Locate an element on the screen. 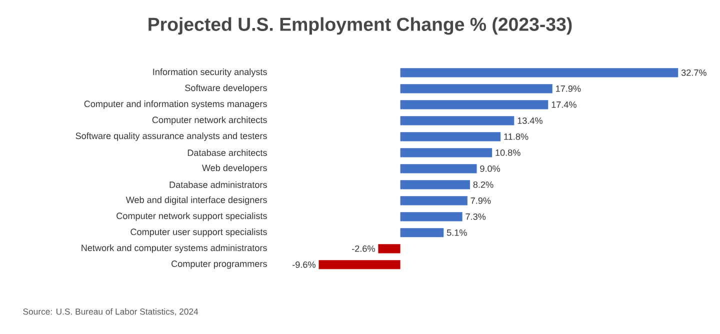 The image size is (720, 334). data-label: 17.9% is located at coordinates (568, 88).